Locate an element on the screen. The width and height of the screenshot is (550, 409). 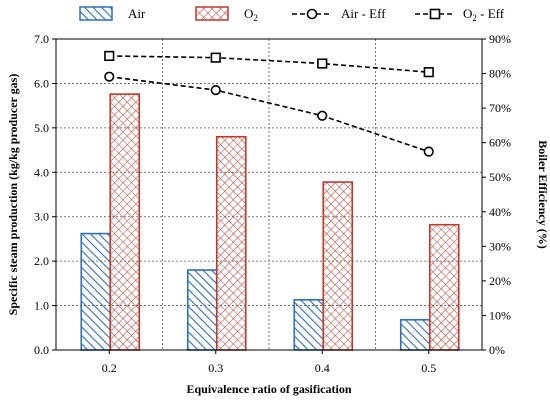
y2-axis-title: Boiler Efficiency (%) is located at coordinates (543, 194).